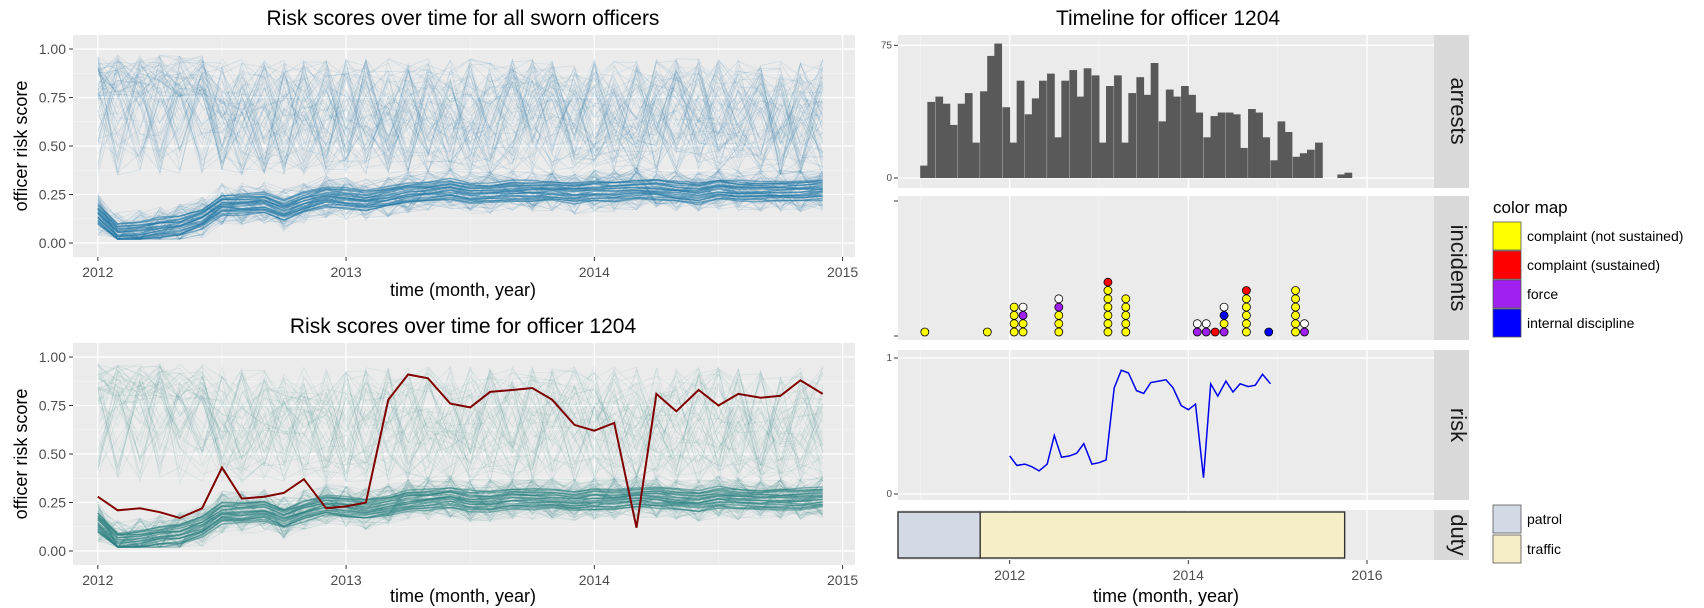  I want to click on chart-officer-1204-highlight-series, so click(460, 450).